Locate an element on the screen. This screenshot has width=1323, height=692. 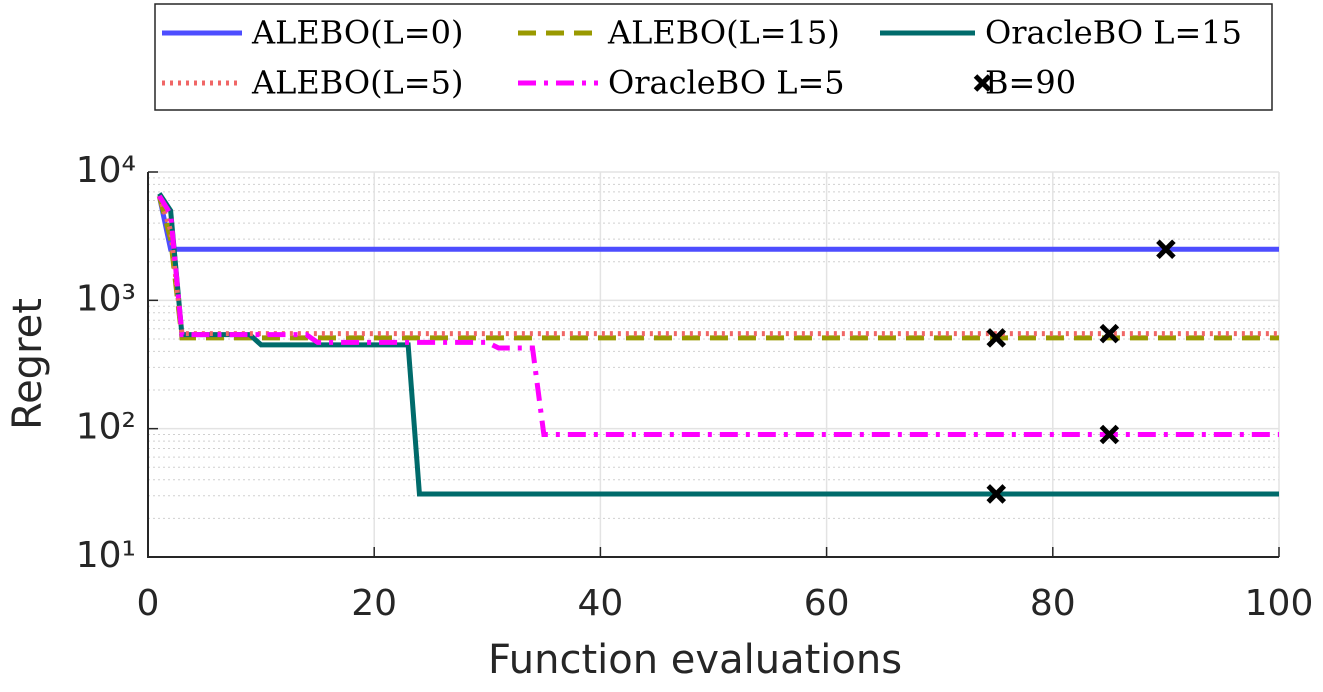
y-tick-label: 10¹ is located at coordinates (106, 555).